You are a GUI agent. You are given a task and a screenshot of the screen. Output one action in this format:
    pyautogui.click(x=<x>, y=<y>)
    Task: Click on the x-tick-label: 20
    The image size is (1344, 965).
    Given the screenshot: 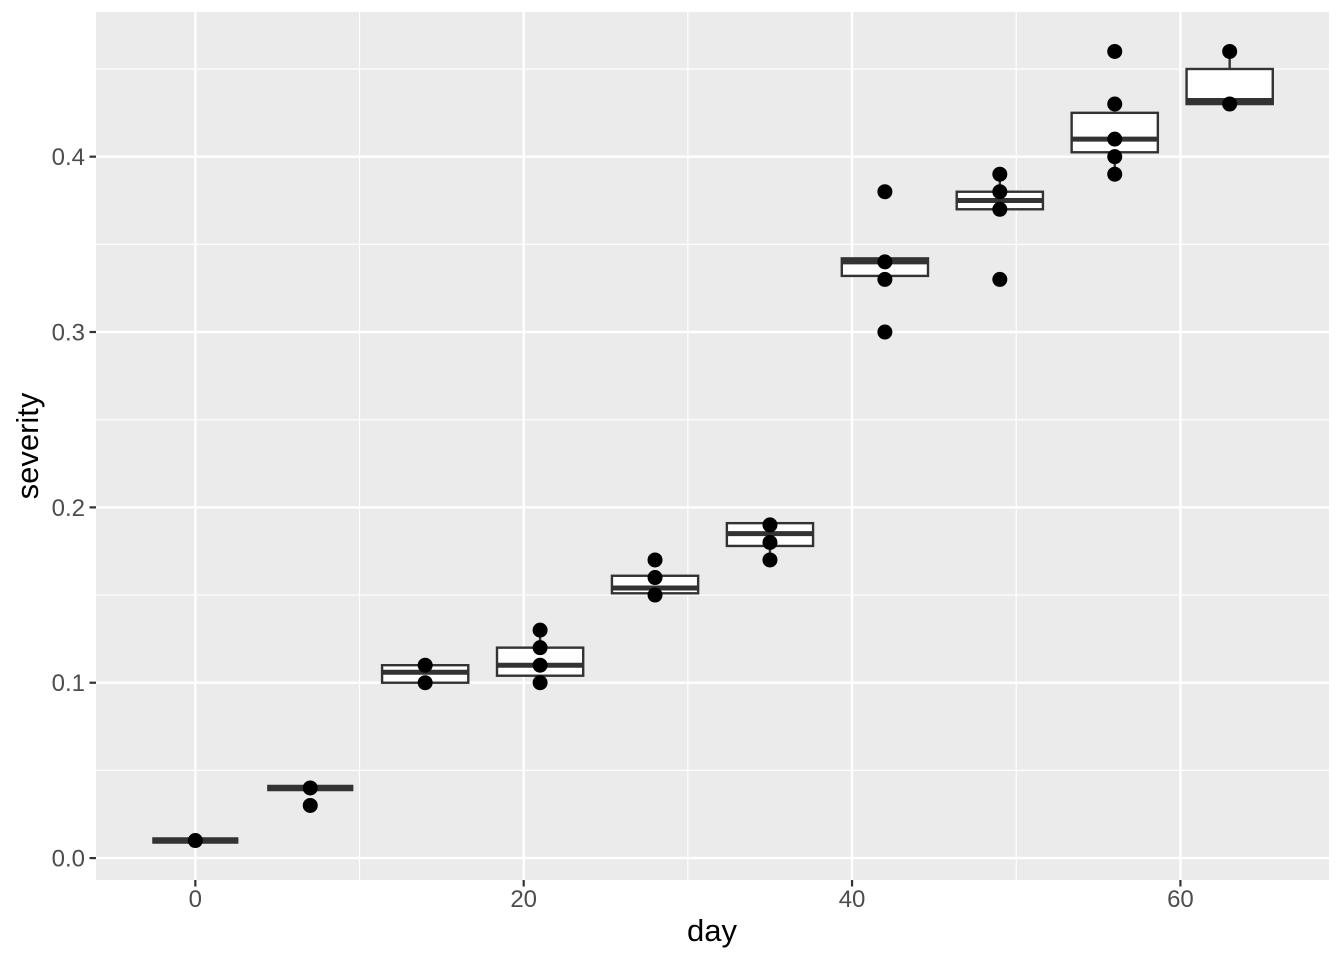 What is the action you would take?
    pyautogui.click(x=523, y=899)
    